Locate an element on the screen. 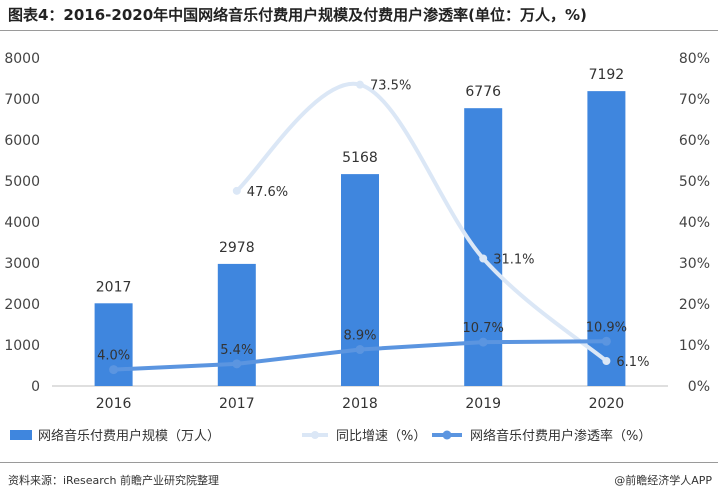 The height and width of the screenshot is (498, 718). y-right-tick-label: 50% is located at coordinates (694, 182).